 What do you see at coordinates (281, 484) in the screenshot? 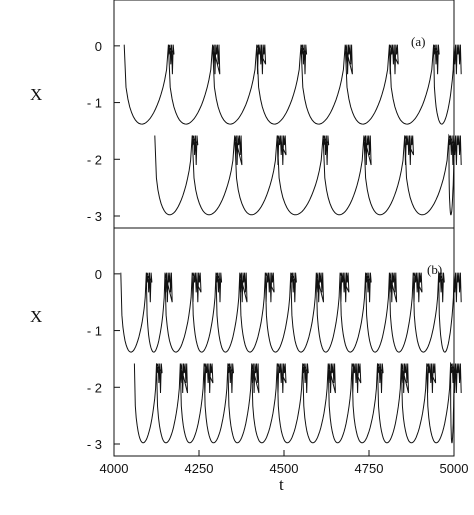
I see `panel-b-x-axis-label: t` at bounding box center [281, 484].